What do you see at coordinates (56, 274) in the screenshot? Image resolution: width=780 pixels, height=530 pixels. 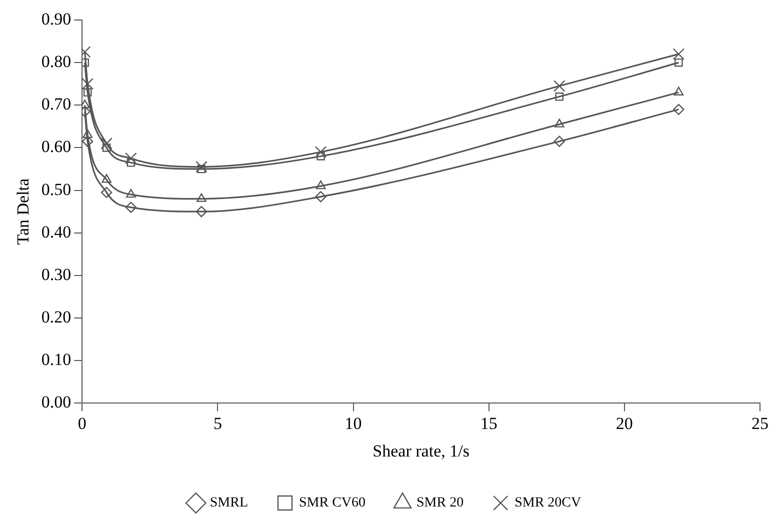 I see `y-tick-label: 0.30` at bounding box center [56, 274].